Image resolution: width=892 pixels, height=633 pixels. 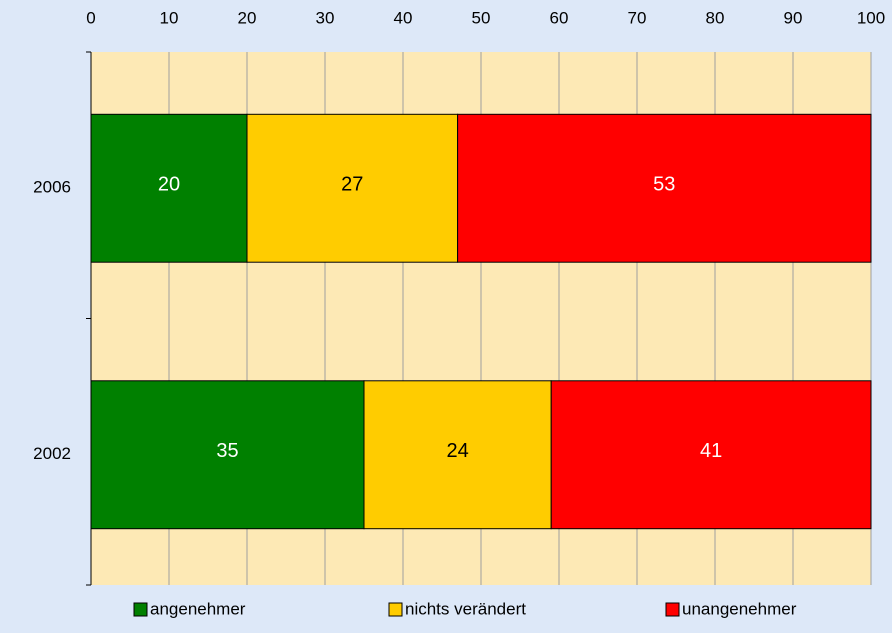 I want to click on y-tick-label: 2002, so click(x=52, y=453).